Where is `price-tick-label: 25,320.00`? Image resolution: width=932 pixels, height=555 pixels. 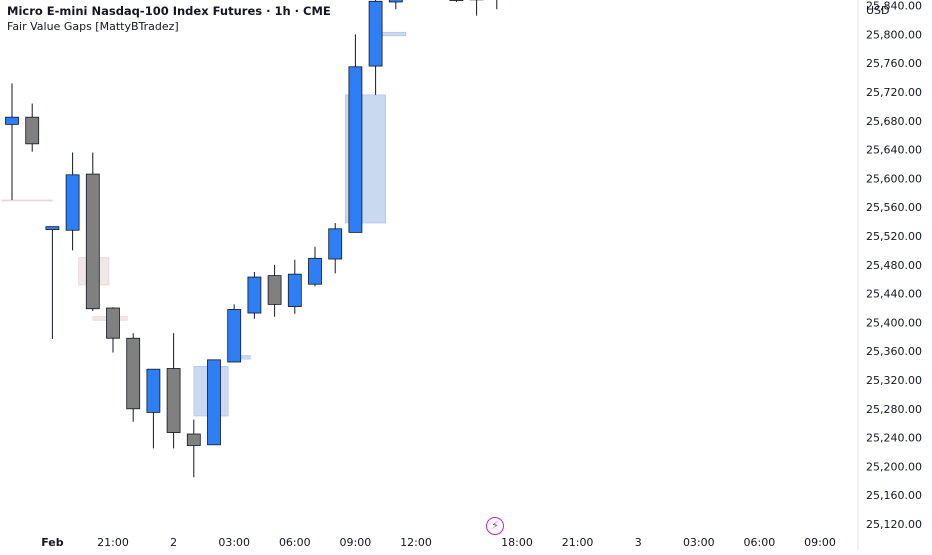
price-tick-label: 25,320.00 is located at coordinates (894, 380).